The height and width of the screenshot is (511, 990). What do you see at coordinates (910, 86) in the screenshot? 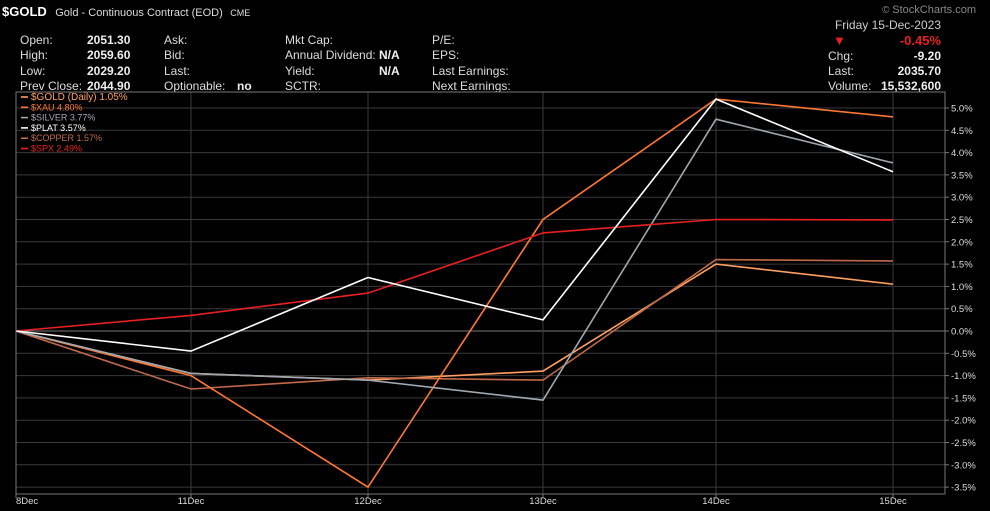
I see `volume-value: 15,532,600` at bounding box center [910, 86].